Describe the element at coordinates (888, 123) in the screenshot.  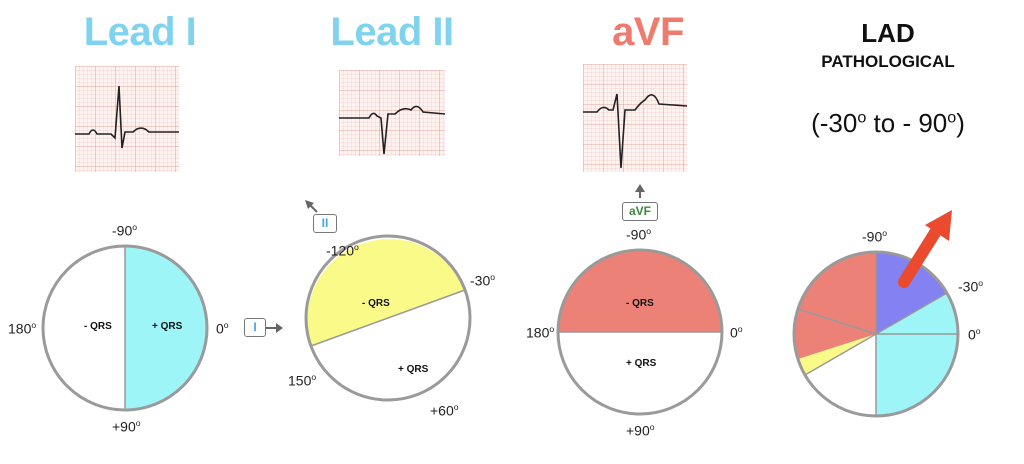
I see `lad-range: (-30o to - 90o)` at that location.